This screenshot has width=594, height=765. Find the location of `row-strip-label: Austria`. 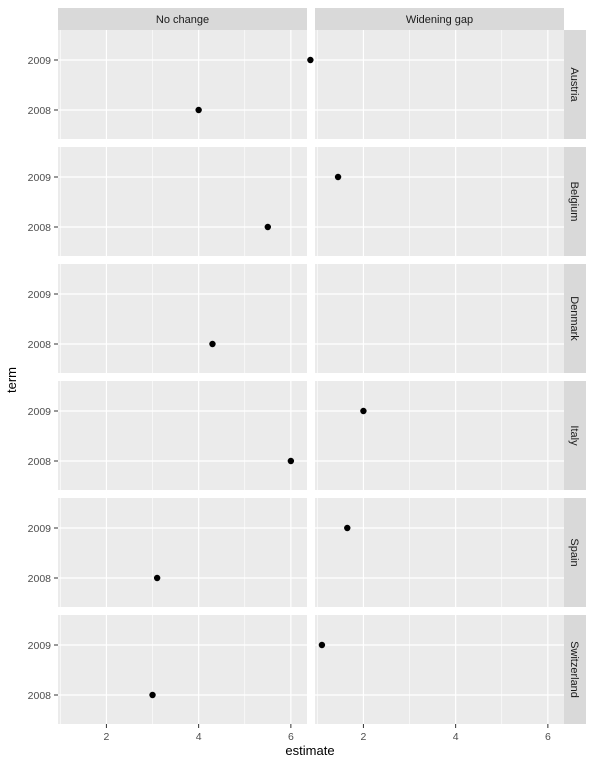

row-strip-label: Austria is located at coordinates (574, 84).